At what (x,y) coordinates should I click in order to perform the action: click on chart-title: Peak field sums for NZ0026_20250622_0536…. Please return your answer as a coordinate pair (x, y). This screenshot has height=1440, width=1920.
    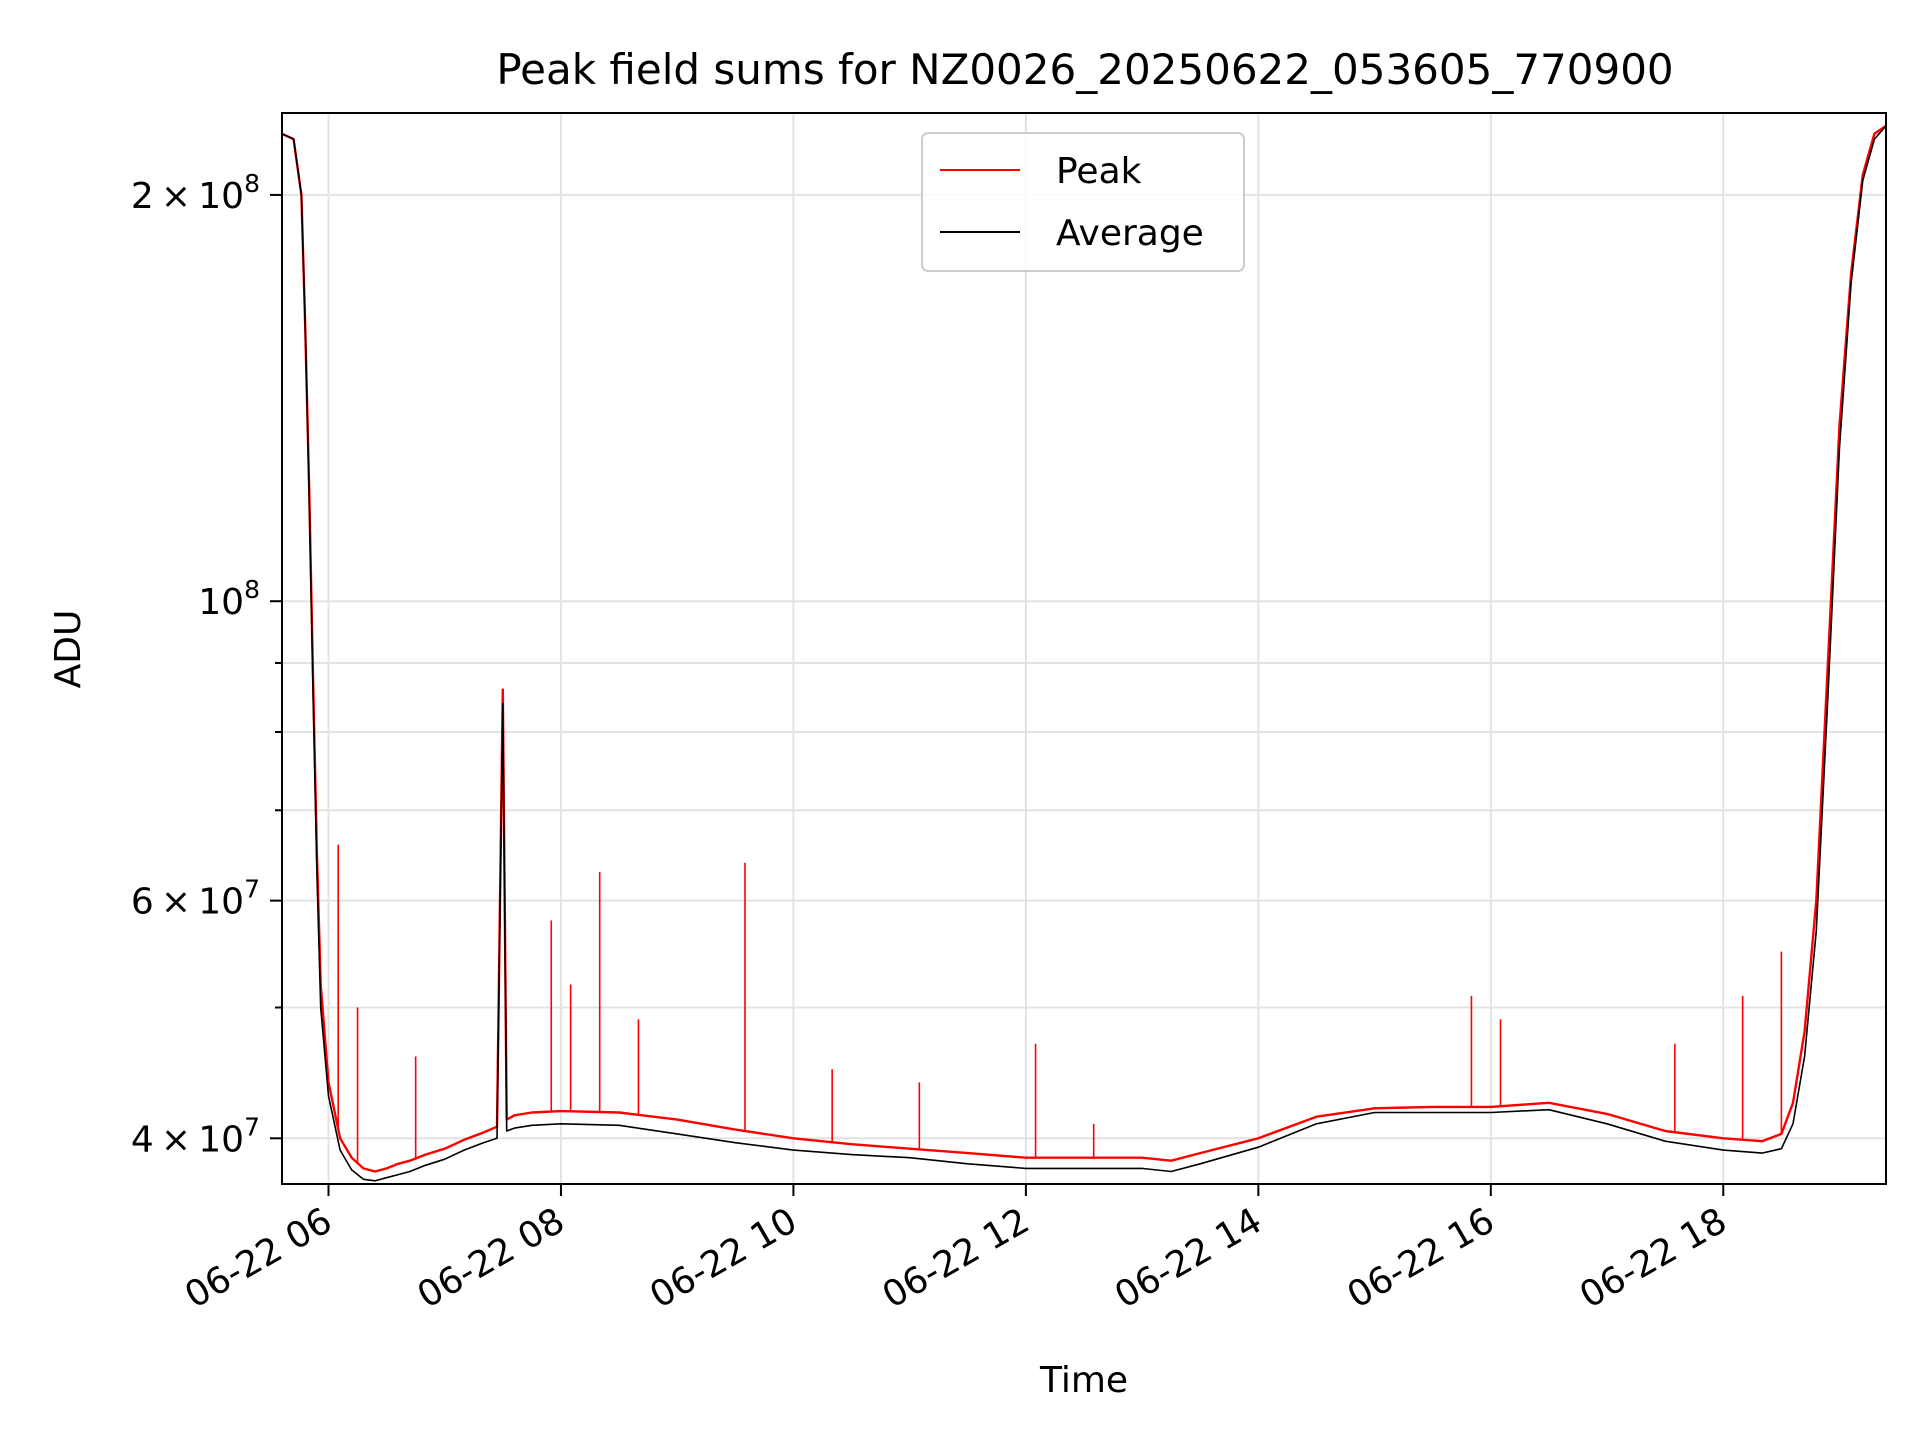
    Looking at the image, I should click on (1084, 69).